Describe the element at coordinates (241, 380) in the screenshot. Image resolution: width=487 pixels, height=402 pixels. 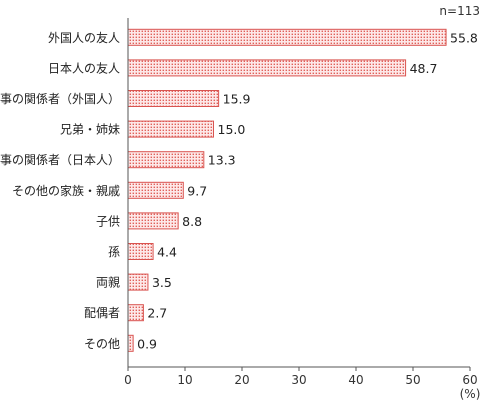
I see `x-tick-label: 20` at that location.